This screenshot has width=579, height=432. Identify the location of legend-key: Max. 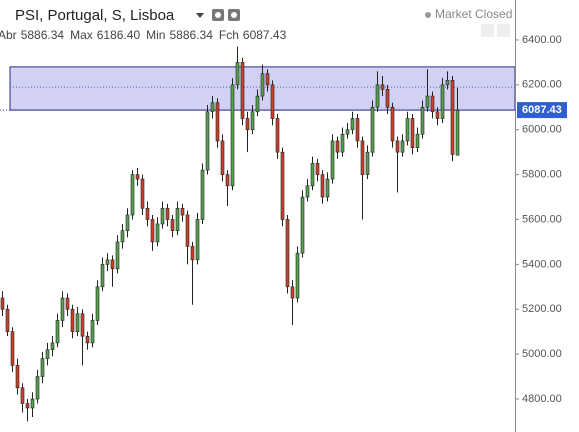
(81, 35).